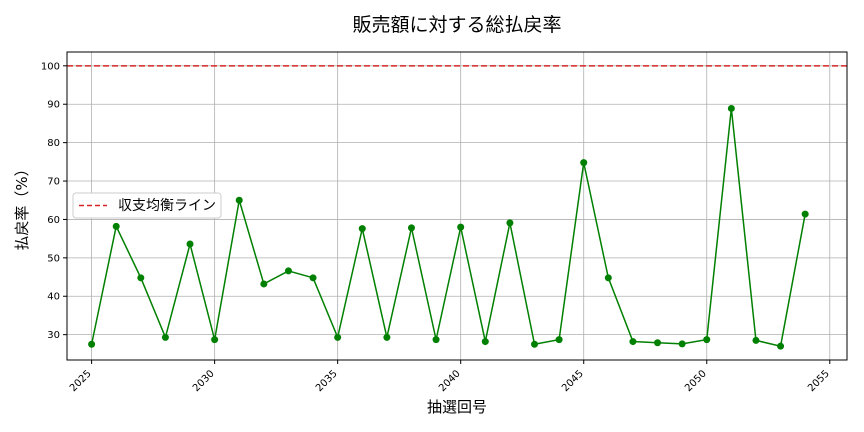  Describe the element at coordinates (53, 143) in the screenshot. I see `y-tick-label: 80` at that location.